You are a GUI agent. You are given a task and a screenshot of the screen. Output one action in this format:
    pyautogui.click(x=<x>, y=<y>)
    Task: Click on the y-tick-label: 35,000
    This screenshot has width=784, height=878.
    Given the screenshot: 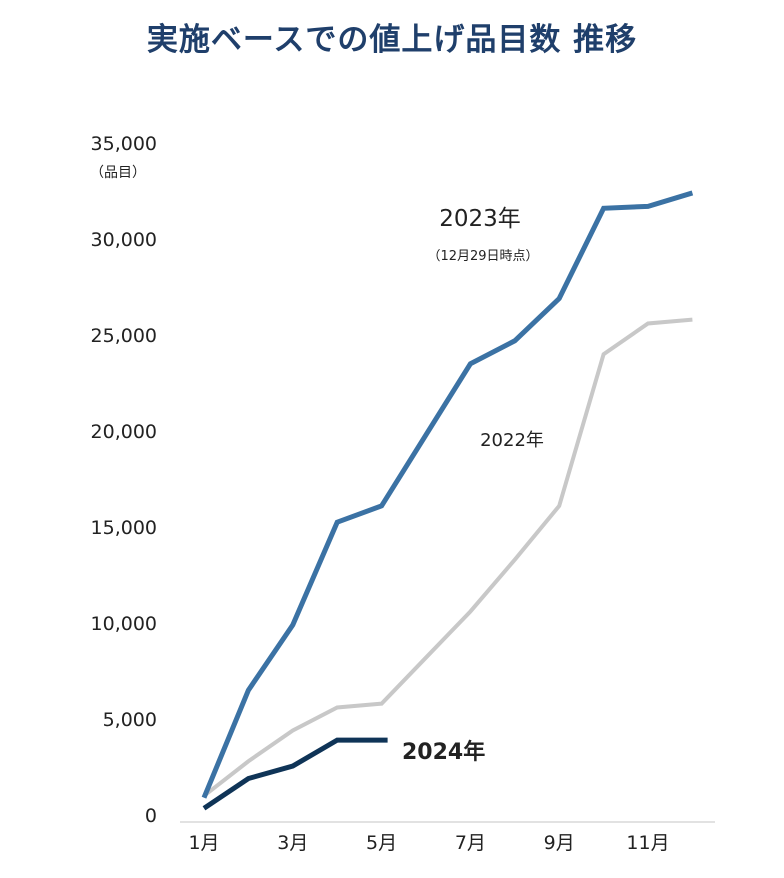 What is the action you would take?
    pyautogui.click(x=124, y=144)
    